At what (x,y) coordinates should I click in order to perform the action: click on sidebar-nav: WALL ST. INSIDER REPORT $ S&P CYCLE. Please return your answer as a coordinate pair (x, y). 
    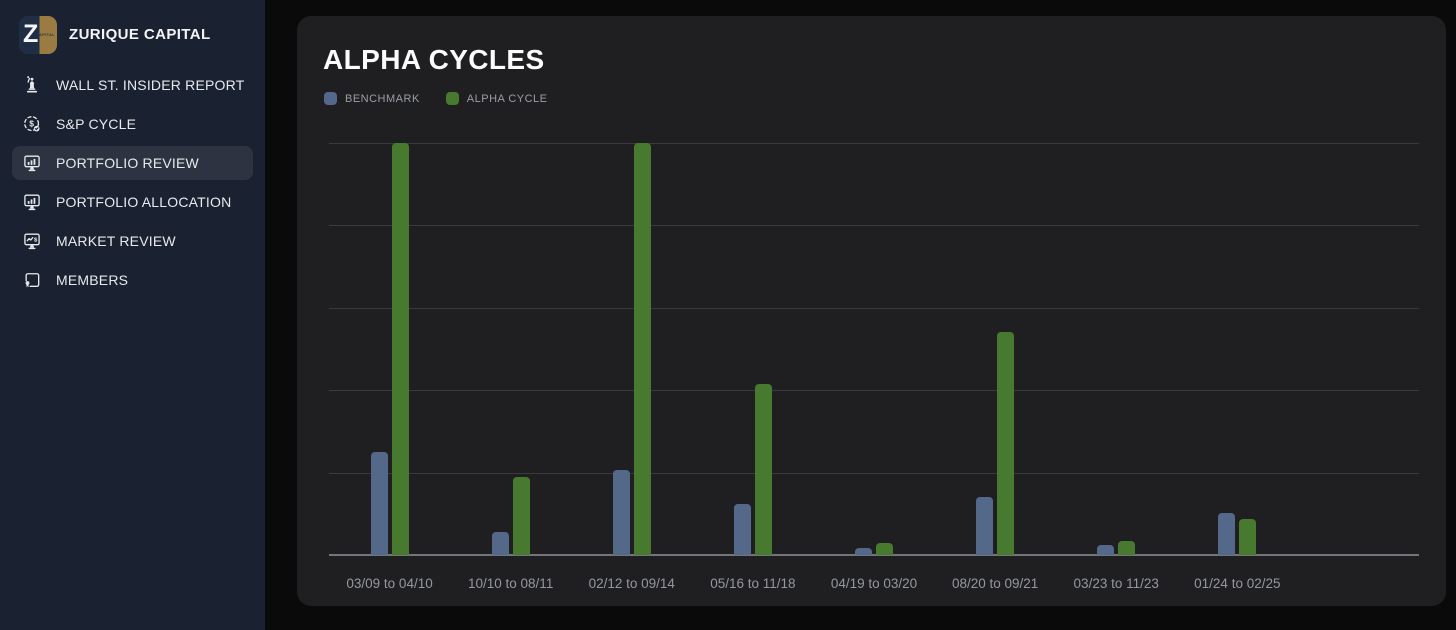
    Looking at the image, I should click on (132, 176).